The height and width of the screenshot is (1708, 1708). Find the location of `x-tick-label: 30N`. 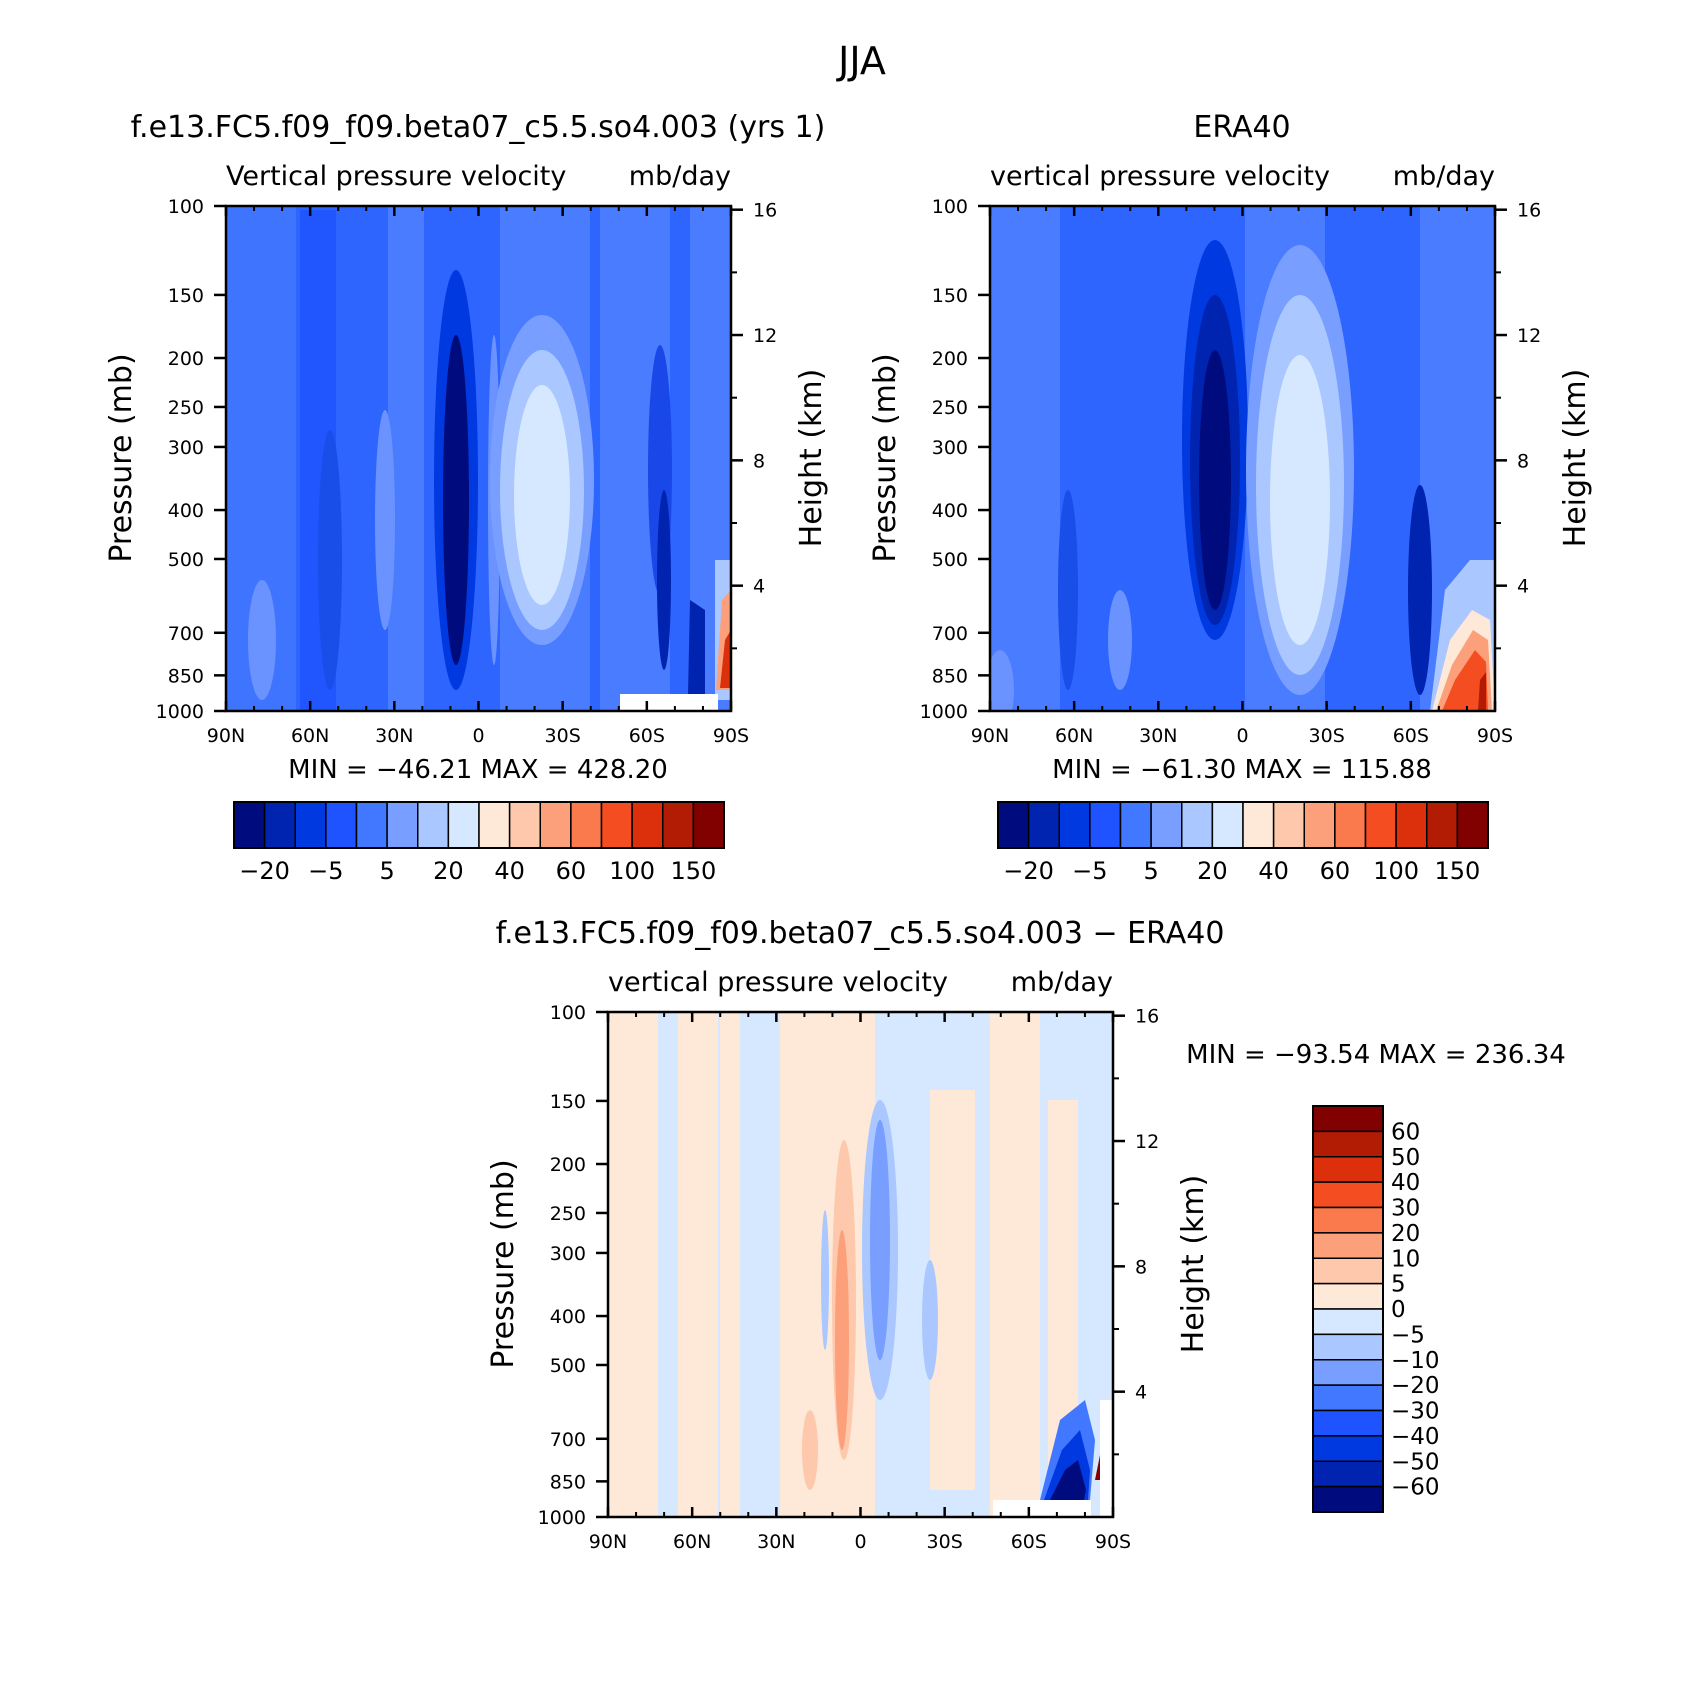

x-tick-label: 30N is located at coordinates (1158, 736).